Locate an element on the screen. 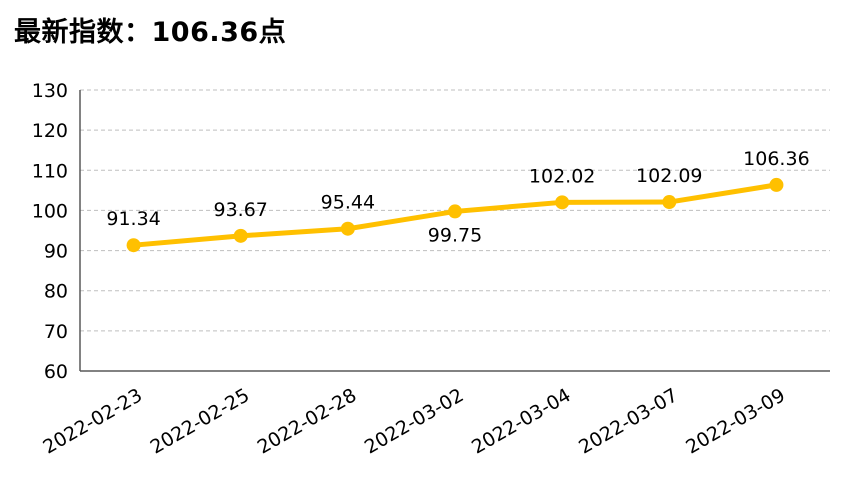 The width and height of the screenshot is (844, 485). data-label: 106.36 is located at coordinates (776, 159).